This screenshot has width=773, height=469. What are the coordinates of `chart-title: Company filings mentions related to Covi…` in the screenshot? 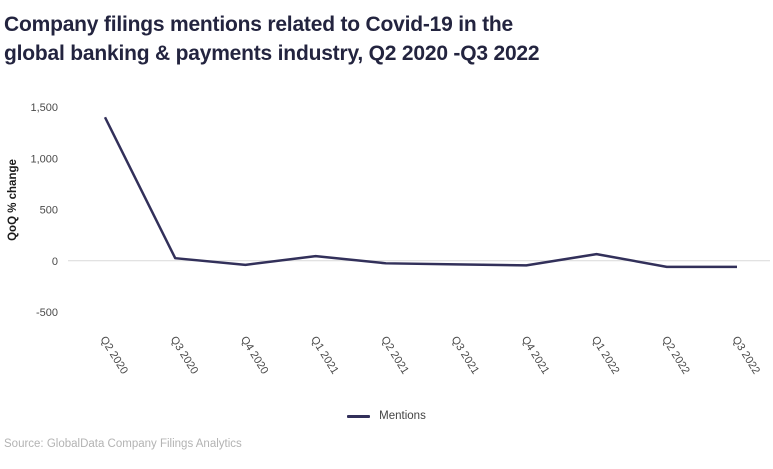 It's located at (272, 39).